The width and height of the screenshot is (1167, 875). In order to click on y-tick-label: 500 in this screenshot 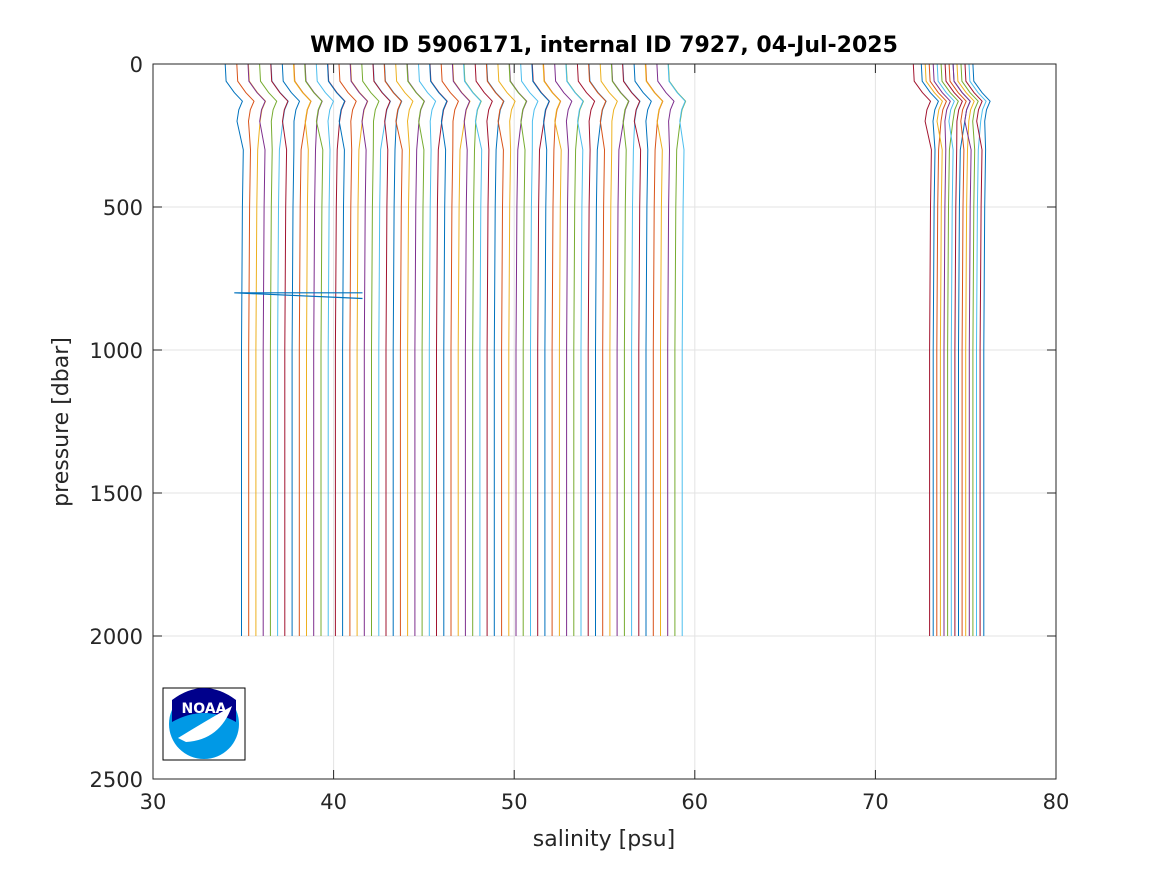, I will do `click(123, 208)`.